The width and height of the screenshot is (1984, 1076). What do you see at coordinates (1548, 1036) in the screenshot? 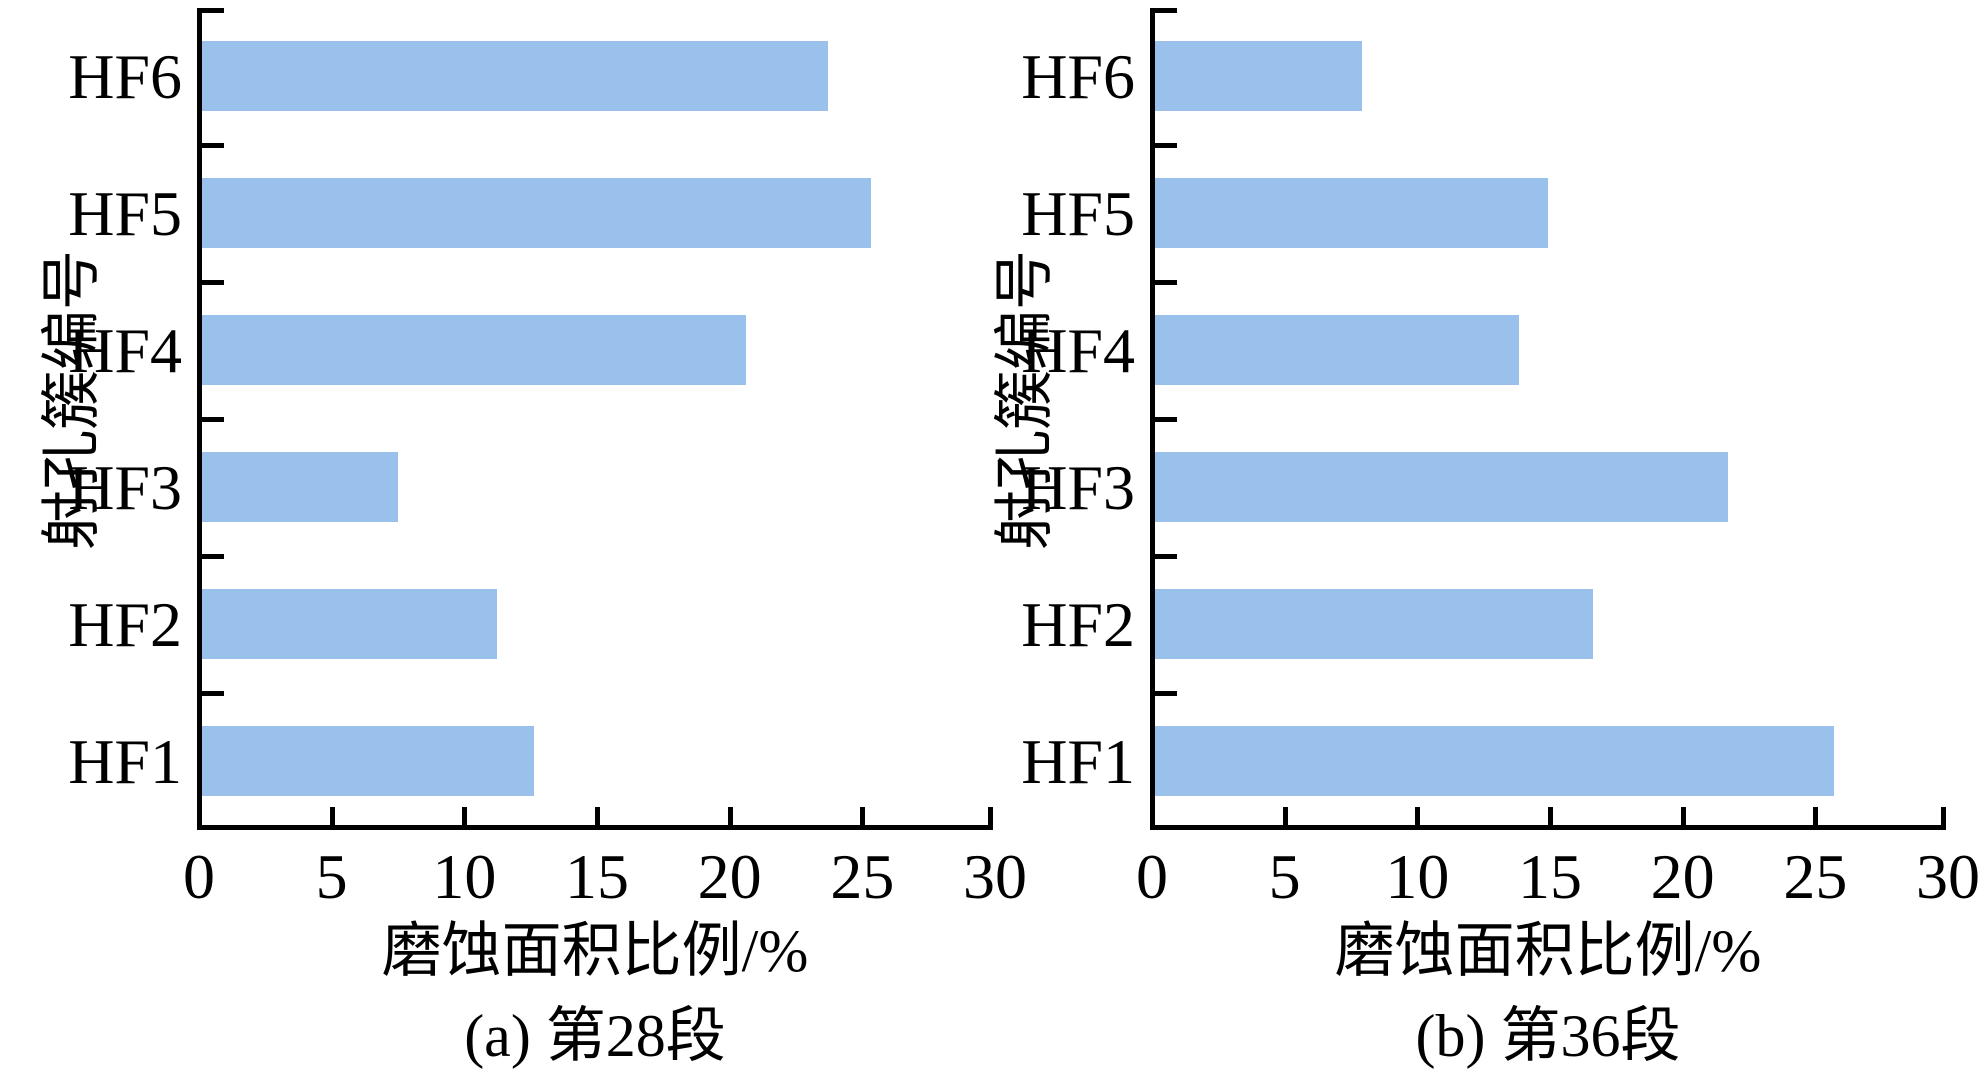
I see `panel-caption: (b) 第36段` at bounding box center [1548, 1036].